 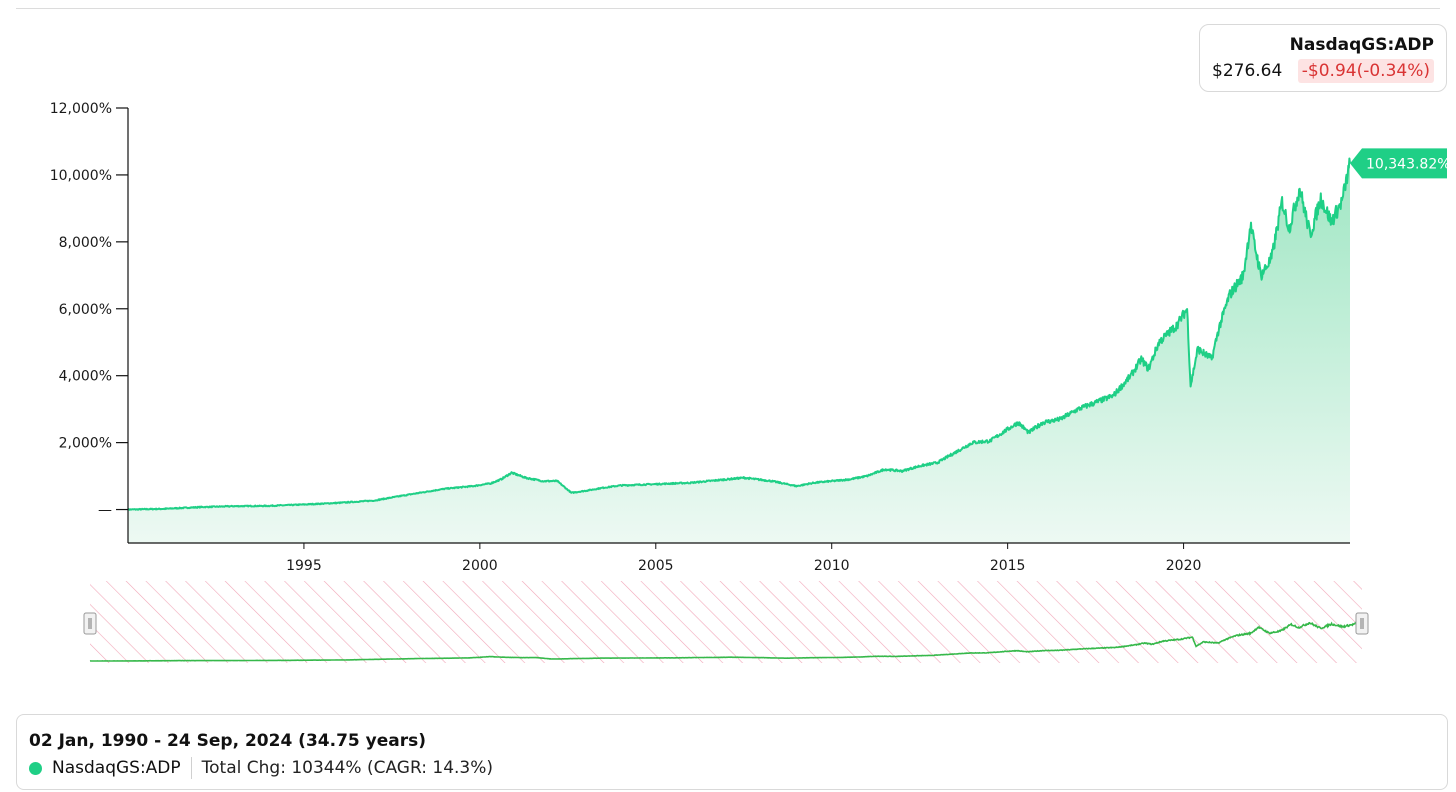 I want to click on x-axis: 1995 2000 2005 2010 2015 2020, so click(x=739, y=558).